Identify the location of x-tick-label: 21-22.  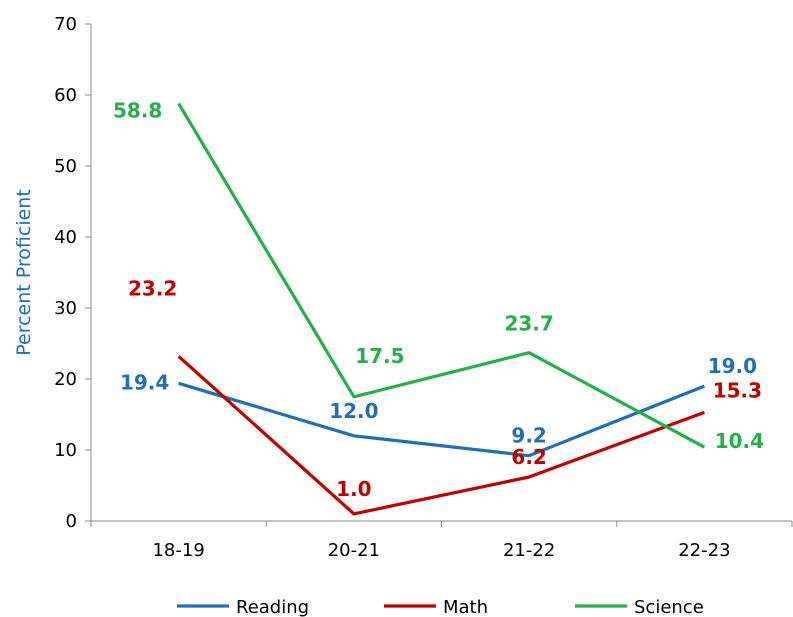
(529, 550).